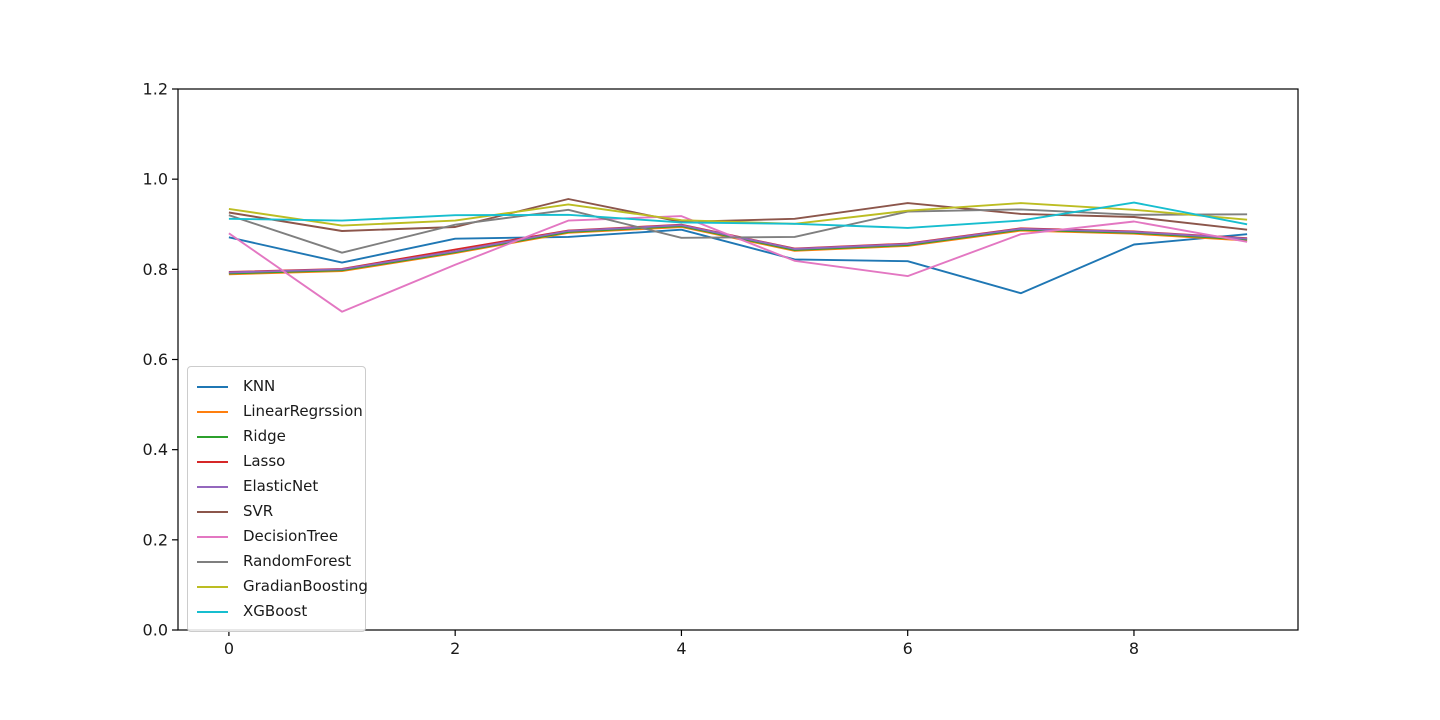 The image size is (1440, 720). What do you see at coordinates (297, 561) in the screenshot?
I see `legend-label: RandomForest` at bounding box center [297, 561].